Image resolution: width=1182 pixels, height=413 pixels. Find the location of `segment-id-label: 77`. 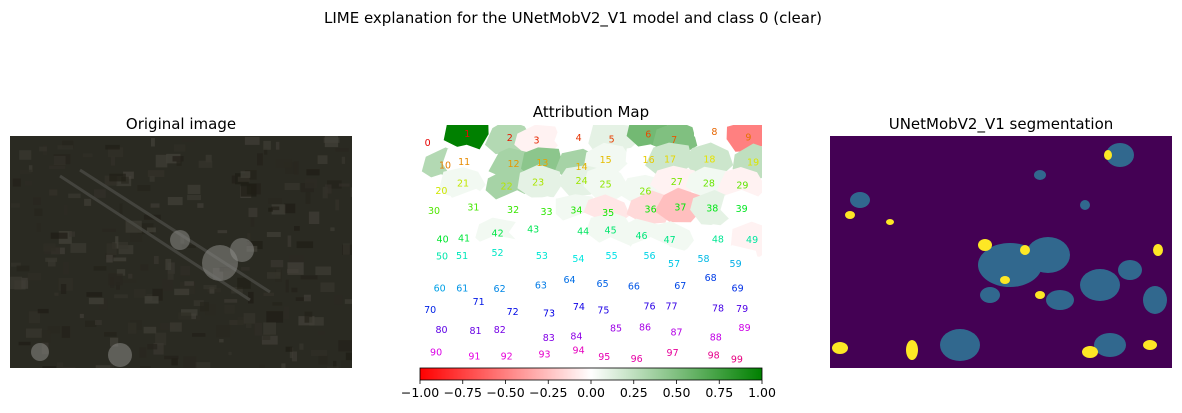

segment-id-label: 77 is located at coordinates (671, 307).